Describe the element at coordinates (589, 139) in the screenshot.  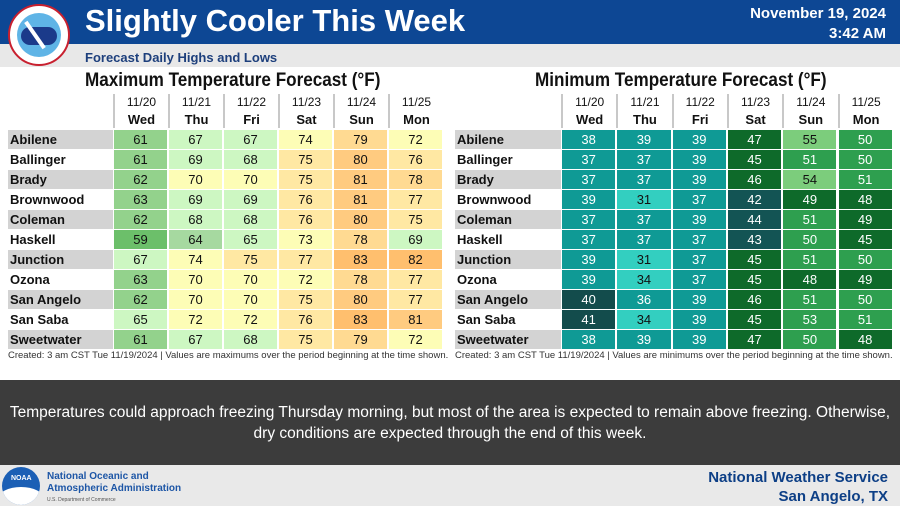
I see `min-temp-cell: 38` at that location.